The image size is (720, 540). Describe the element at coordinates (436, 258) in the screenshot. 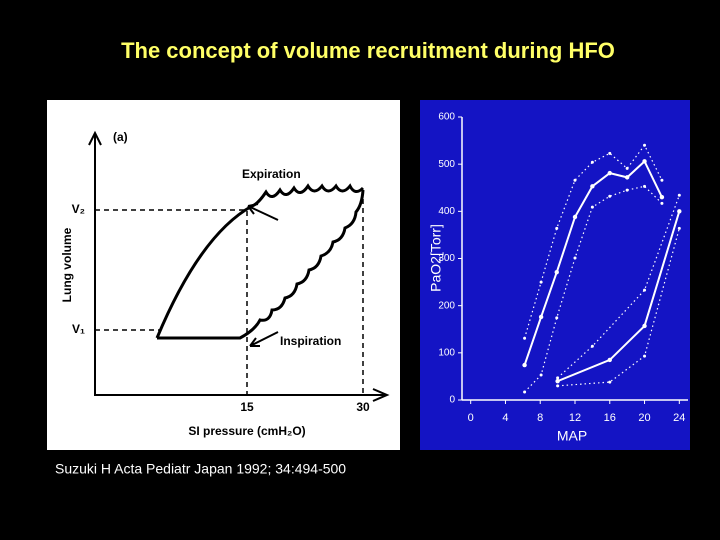

I see `y-axis-label: PaO2[Torr]` at that location.